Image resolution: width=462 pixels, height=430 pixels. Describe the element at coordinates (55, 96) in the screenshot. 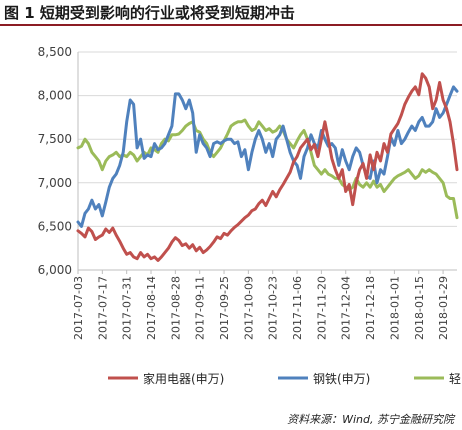

I see `y-tick-label: 8,000` at that location.